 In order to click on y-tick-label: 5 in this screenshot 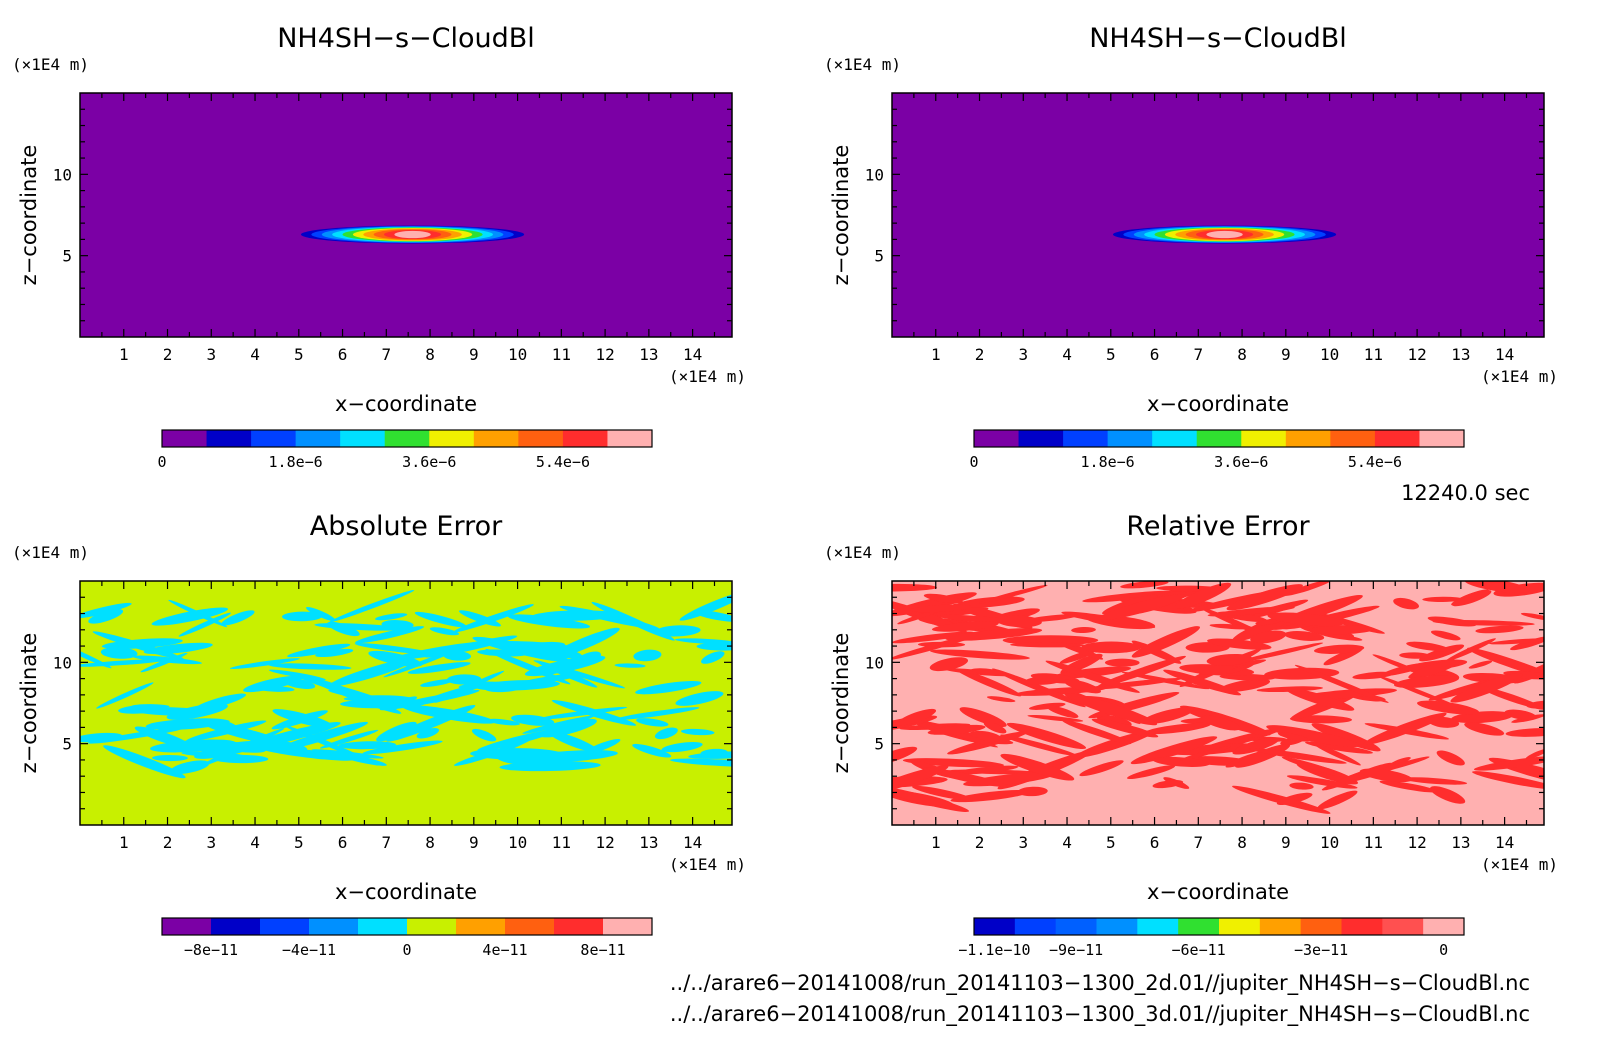, I will do `click(67, 256)`.